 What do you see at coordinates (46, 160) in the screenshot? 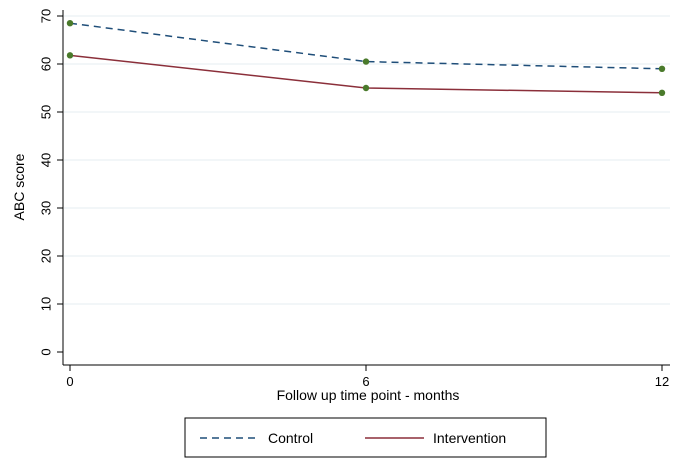
I see `y-tick-label-40: 40` at bounding box center [46, 160].